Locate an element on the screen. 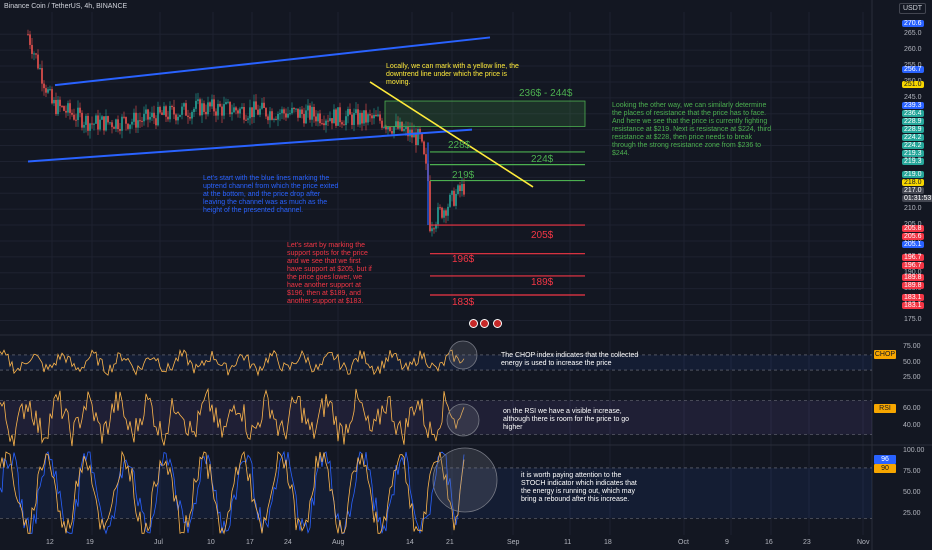  price-badge: 205.1 is located at coordinates (913, 244).